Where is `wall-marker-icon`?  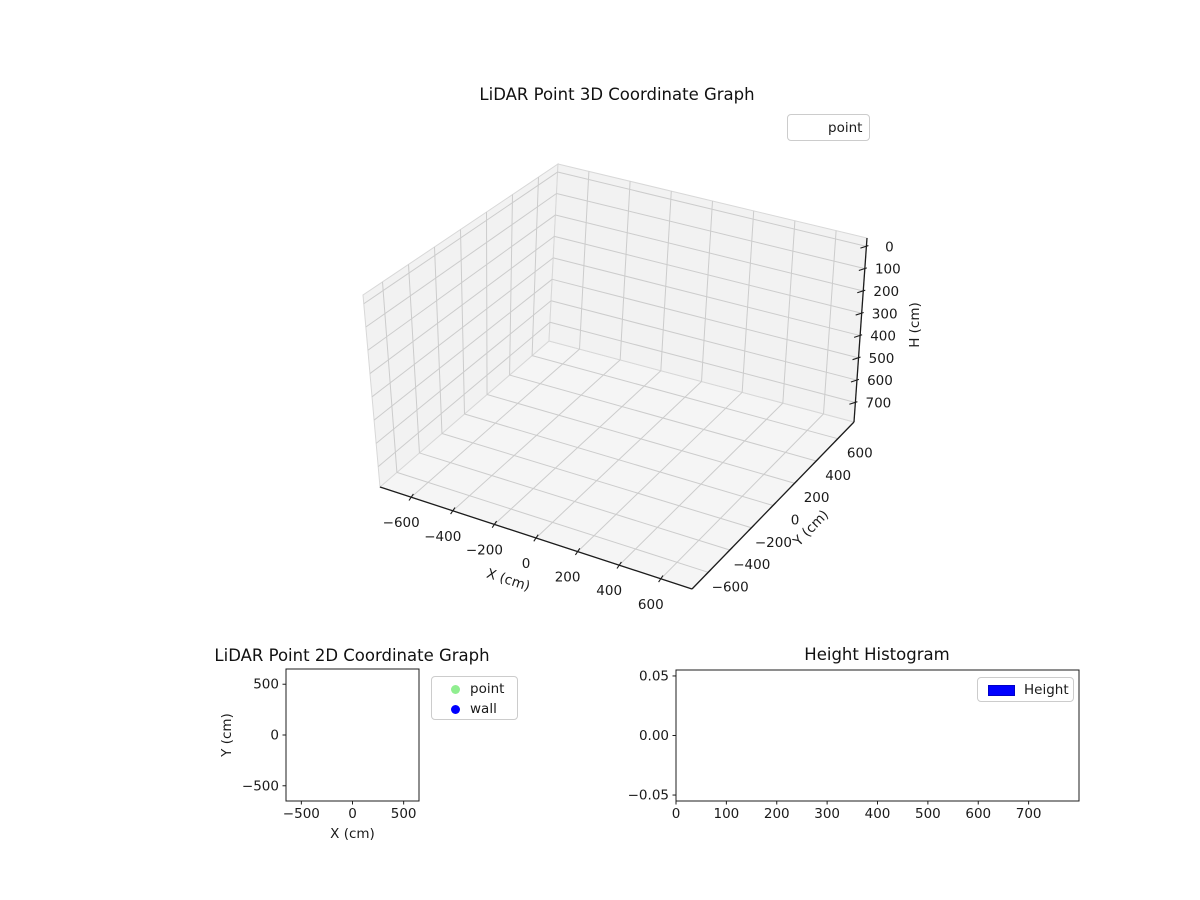
wall-marker-icon is located at coordinates (455, 709).